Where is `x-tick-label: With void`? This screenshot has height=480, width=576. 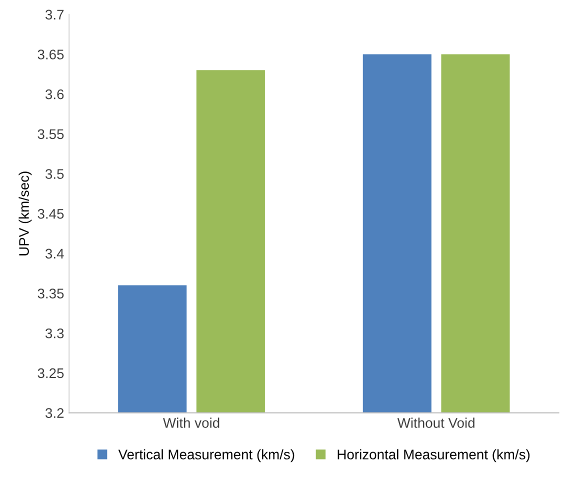
x-tick-label: With void is located at coordinates (191, 423).